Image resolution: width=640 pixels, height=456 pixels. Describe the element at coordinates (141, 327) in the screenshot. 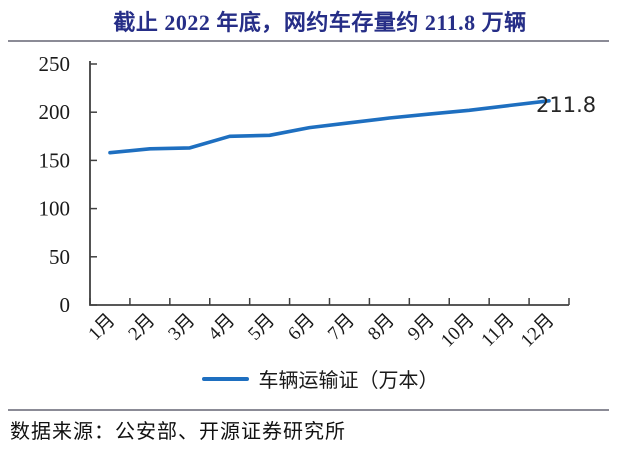

I see `x-axis-label: 2月` at that location.